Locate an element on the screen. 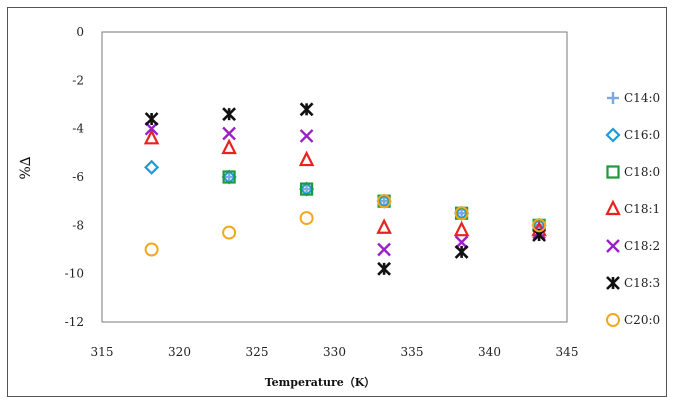 This screenshot has height=398, width=674. x-tick-label: 340 is located at coordinates (489, 352).